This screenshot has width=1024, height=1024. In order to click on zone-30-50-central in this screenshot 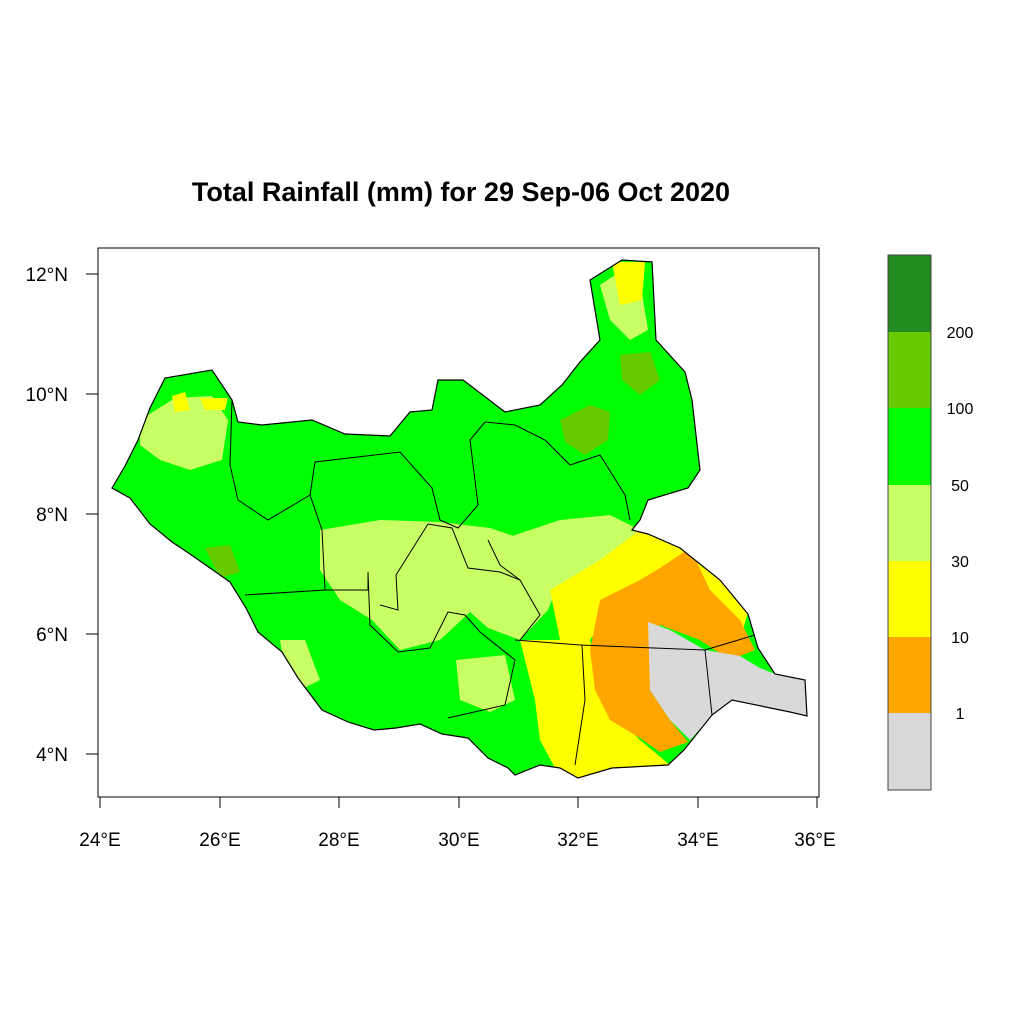, I will do `click(440, 585)`.